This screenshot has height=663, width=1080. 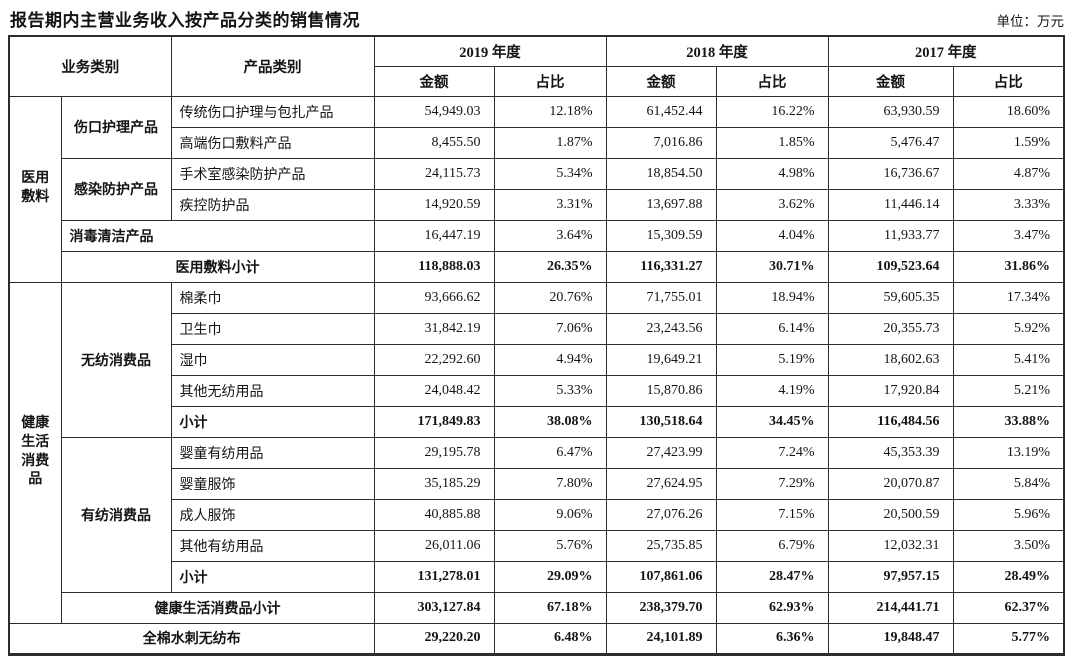 What do you see at coordinates (550, 142) in the screenshot?
I see `ratio-cell: 1.87%` at bounding box center [550, 142].